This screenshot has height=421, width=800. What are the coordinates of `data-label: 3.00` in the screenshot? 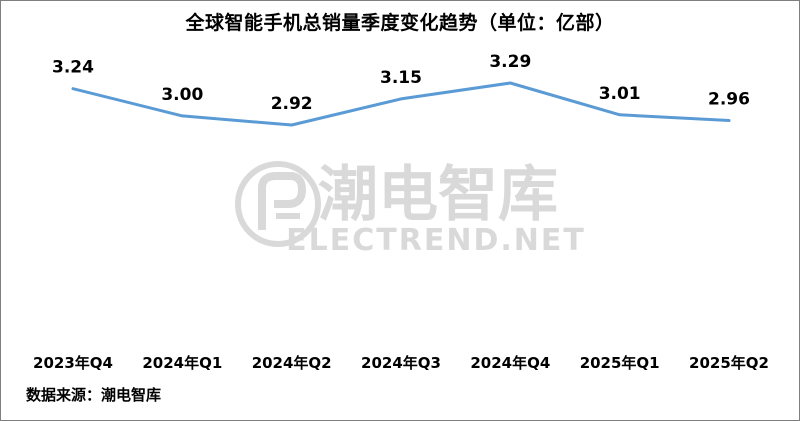 It's located at (182, 95).